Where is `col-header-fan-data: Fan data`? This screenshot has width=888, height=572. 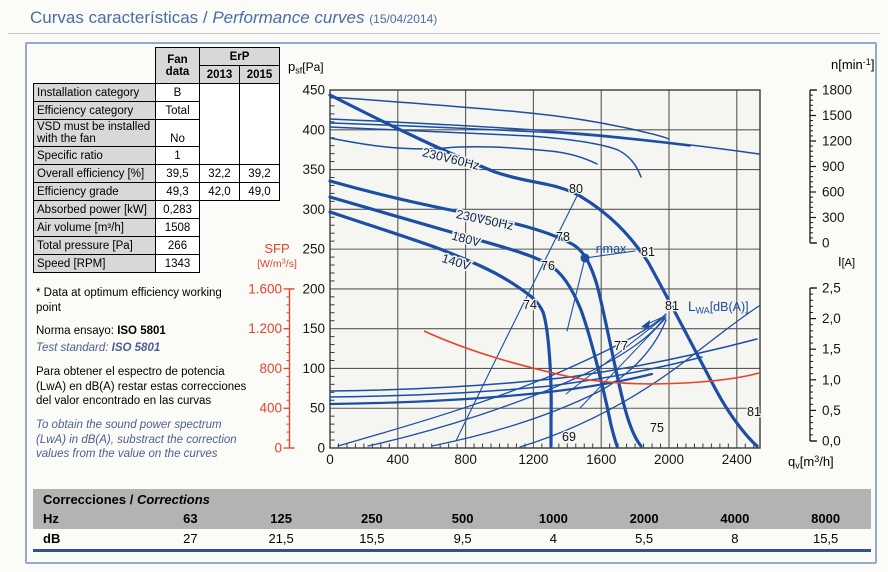 col-header-fan-data: Fan data is located at coordinates (177, 65).